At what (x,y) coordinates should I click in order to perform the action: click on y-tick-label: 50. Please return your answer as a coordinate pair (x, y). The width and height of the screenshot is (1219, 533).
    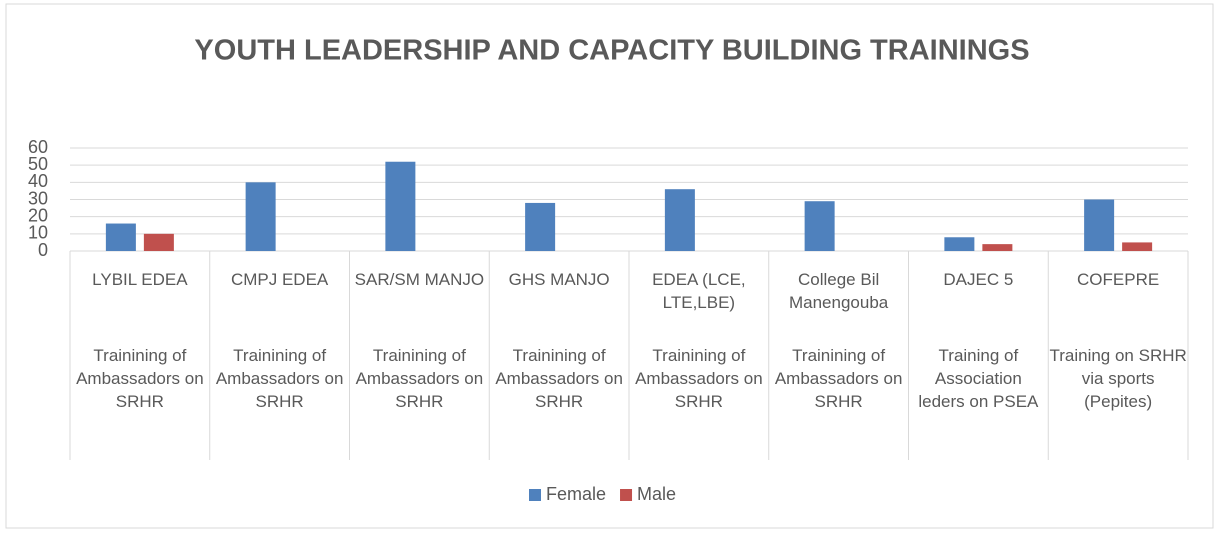
    Looking at the image, I should click on (38, 164).